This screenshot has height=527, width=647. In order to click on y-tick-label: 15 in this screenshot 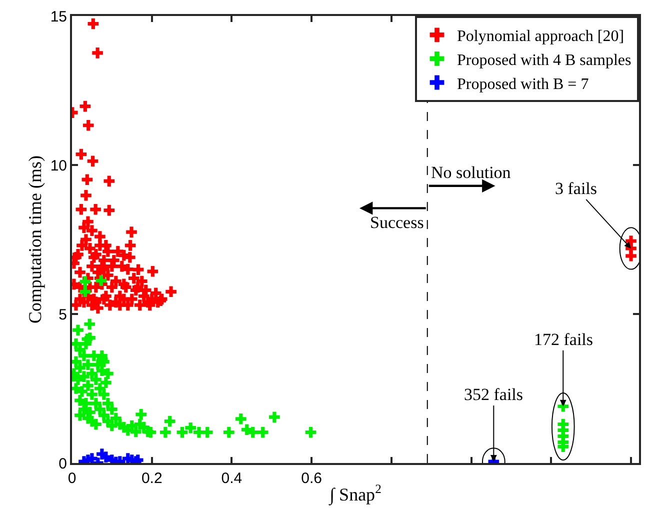, I will do `click(58, 17)`.